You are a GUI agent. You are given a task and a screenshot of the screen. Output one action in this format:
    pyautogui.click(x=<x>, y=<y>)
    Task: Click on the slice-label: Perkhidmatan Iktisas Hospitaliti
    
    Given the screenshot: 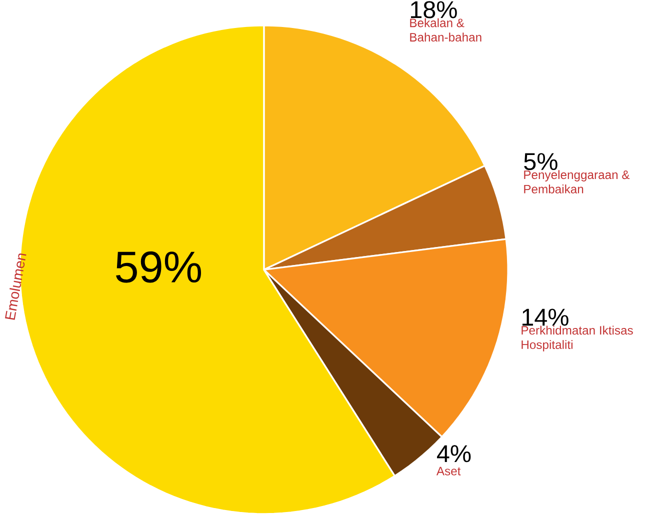 What is the action you would take?
    pyautogui.click(x=577, y=339)
    